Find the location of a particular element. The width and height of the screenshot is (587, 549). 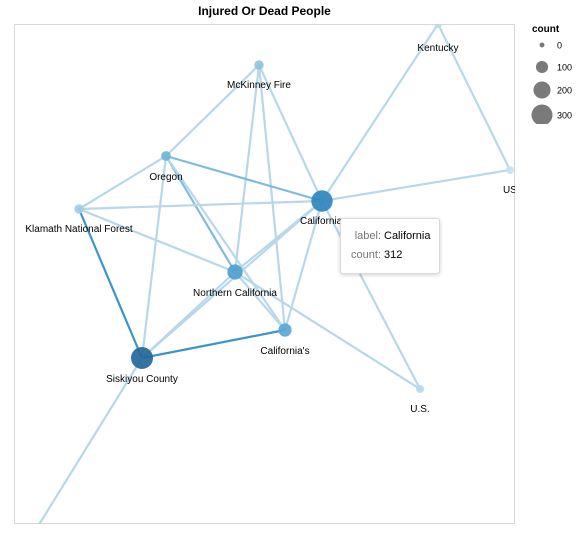

edge-mckinney-california is located at coordinates (290, 133).